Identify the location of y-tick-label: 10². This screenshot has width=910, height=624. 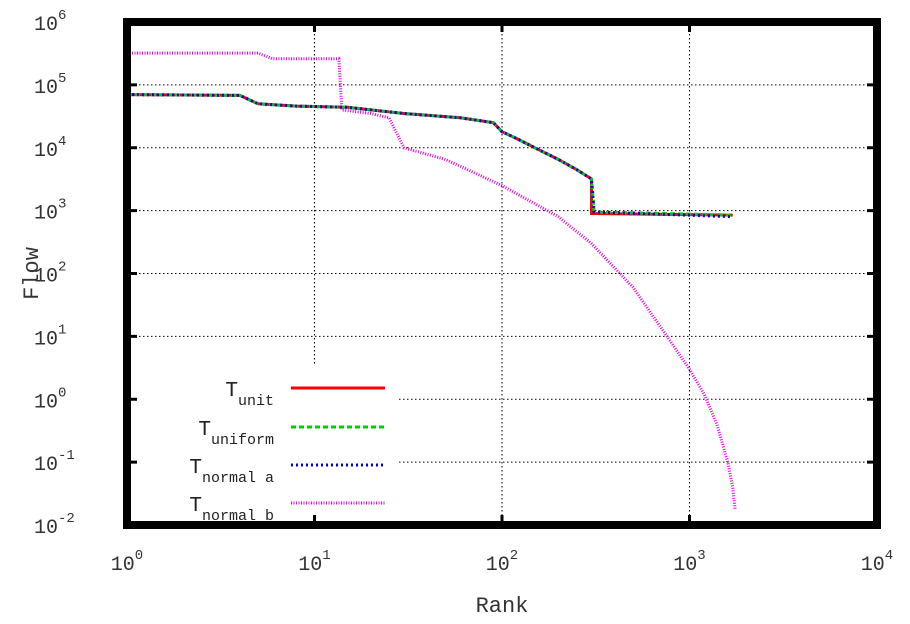
(50, 274).